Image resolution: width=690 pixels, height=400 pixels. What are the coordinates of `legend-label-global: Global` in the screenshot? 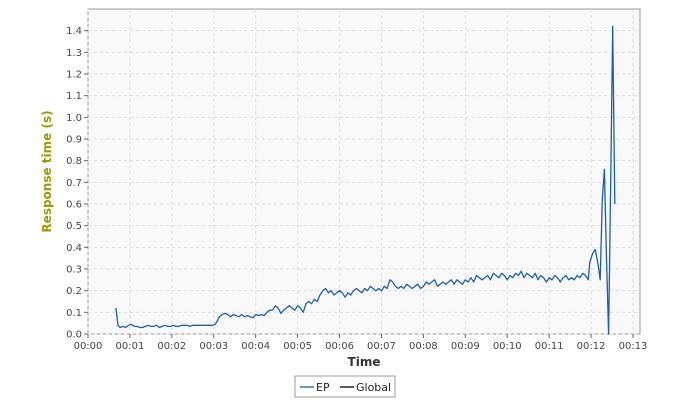 It's located at (373, 387).